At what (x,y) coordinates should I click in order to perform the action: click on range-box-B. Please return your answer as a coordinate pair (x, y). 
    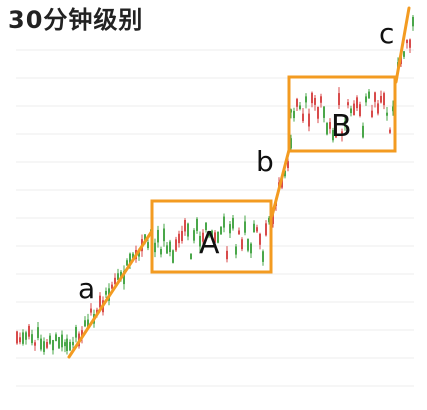
    Looking at the image, I should click on (342, 114).